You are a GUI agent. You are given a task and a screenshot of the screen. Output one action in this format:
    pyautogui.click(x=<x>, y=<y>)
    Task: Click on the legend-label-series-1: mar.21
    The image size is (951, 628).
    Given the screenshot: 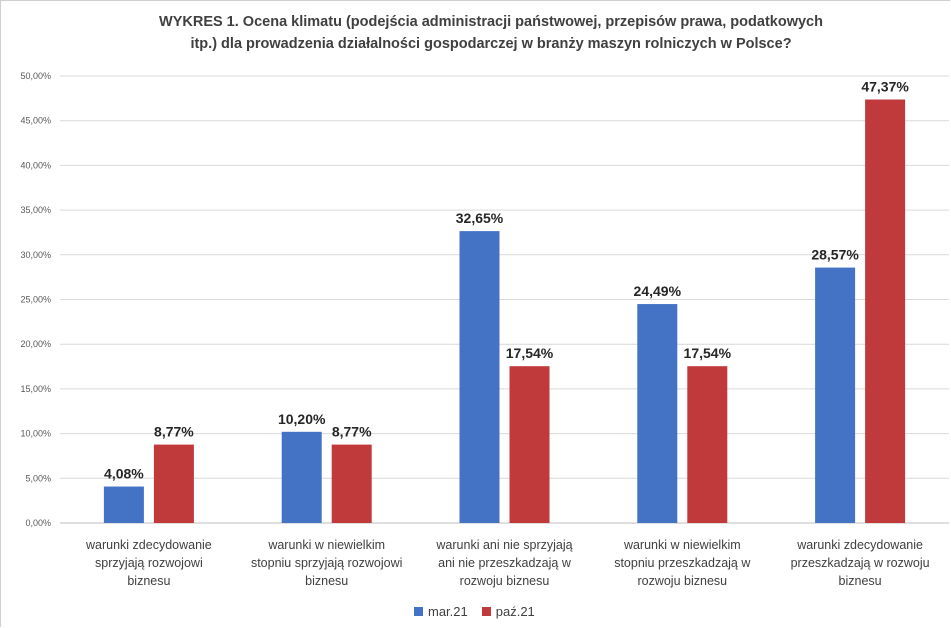 What is the action you would take?
    pyautogui.click(x=448, y=611)
    